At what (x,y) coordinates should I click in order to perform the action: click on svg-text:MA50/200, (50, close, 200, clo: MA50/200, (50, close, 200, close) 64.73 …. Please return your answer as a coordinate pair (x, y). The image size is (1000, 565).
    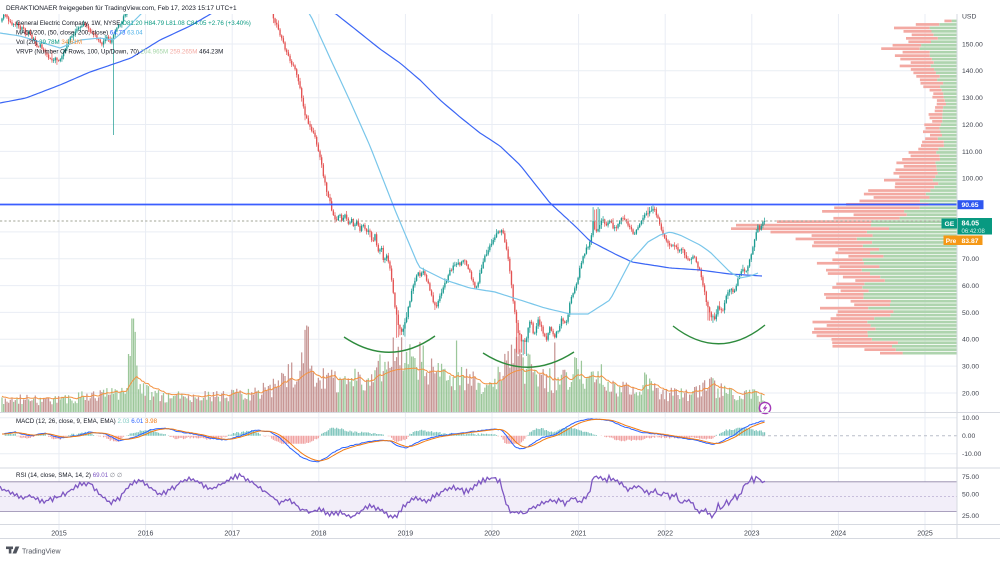
    Looking at the image, I should click on (79, 33).